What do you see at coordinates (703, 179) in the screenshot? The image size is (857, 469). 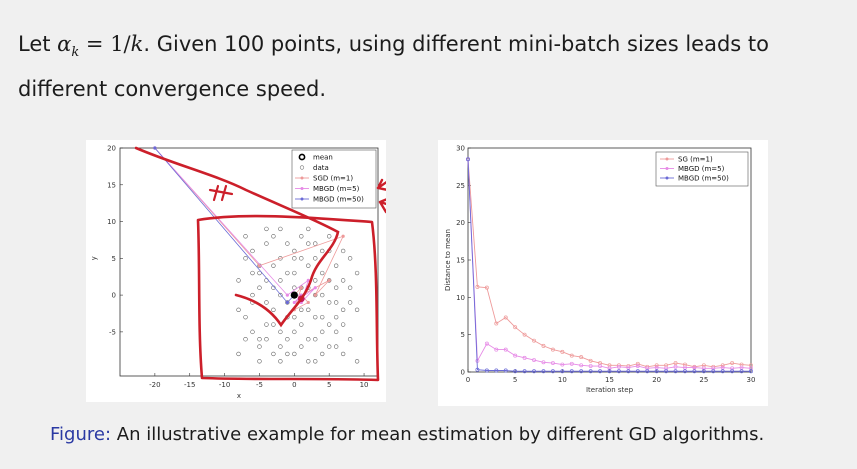 I see `legend-label: MBGD (m=50)` at bounding box center [703, 179].